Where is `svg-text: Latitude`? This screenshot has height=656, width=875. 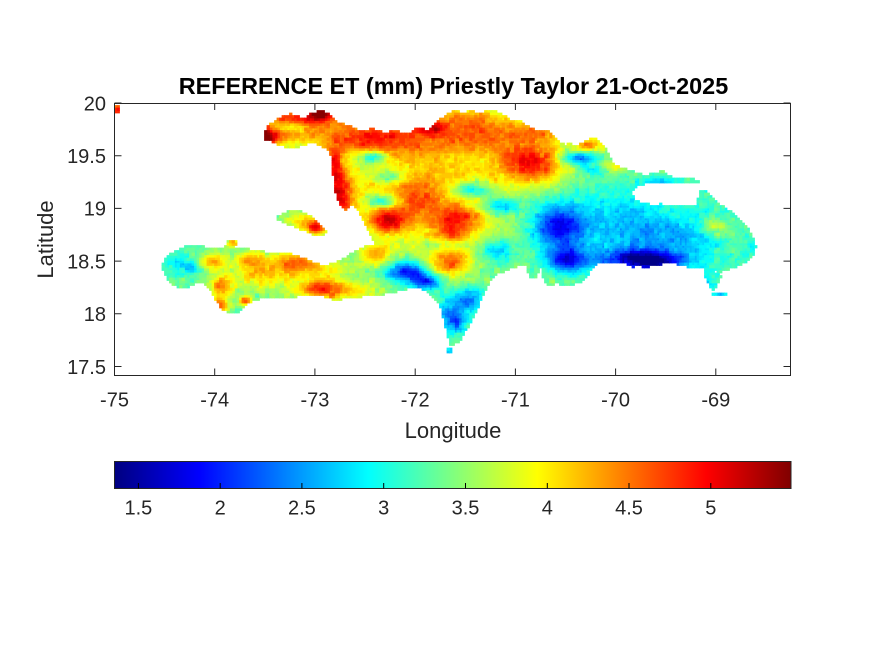
svg-text: Latitude is located at coordinates (45, 239).